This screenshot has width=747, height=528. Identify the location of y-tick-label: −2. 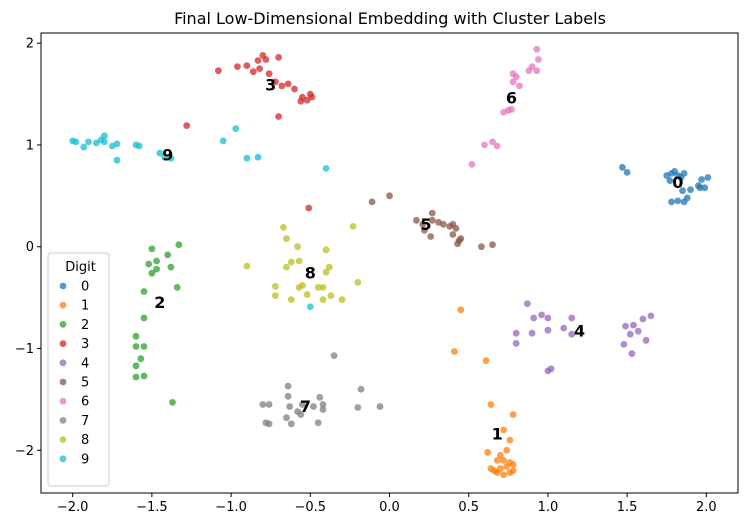
(24, 451).